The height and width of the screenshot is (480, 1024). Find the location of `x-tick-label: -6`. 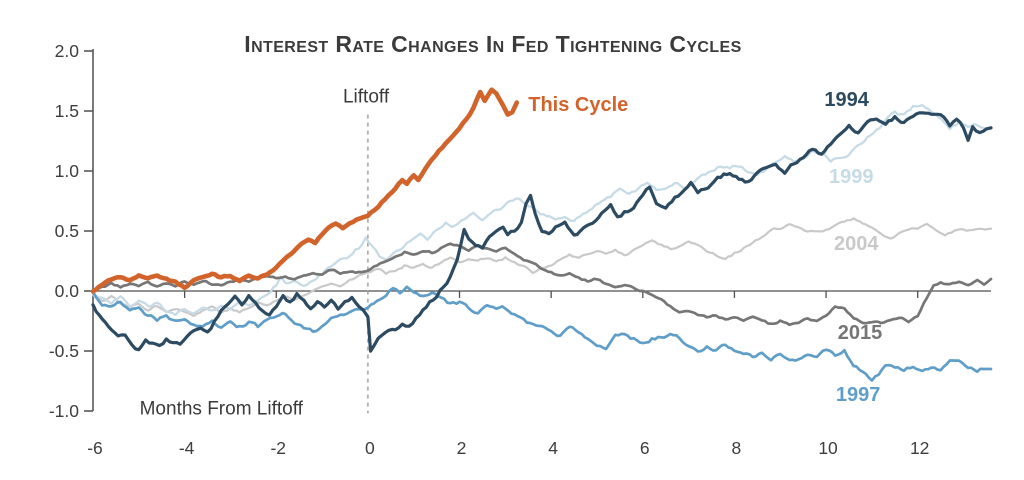

x-tick-label: -6 is located at coordinates (95, 448).